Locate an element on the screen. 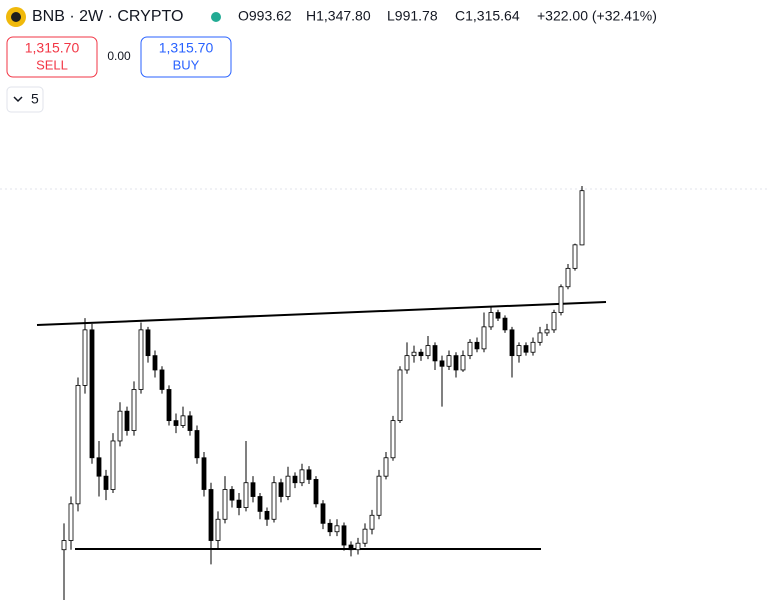 The image size is (767, 607). buy-price: 1,315.70 is located at coordinates (186, 48).